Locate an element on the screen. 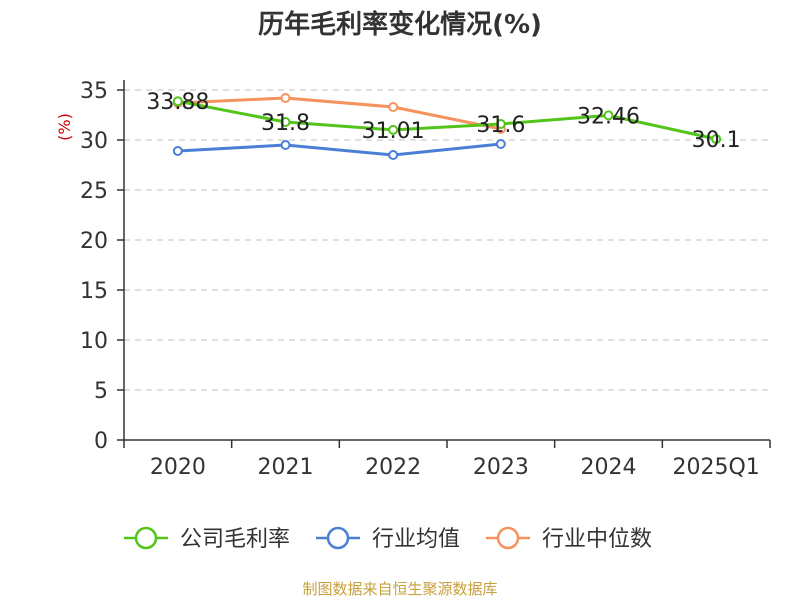 Image resolution: width=800 pixels, height=600 pixels. legend-item-1: 行业均值 is located at coordinates (388, 539).